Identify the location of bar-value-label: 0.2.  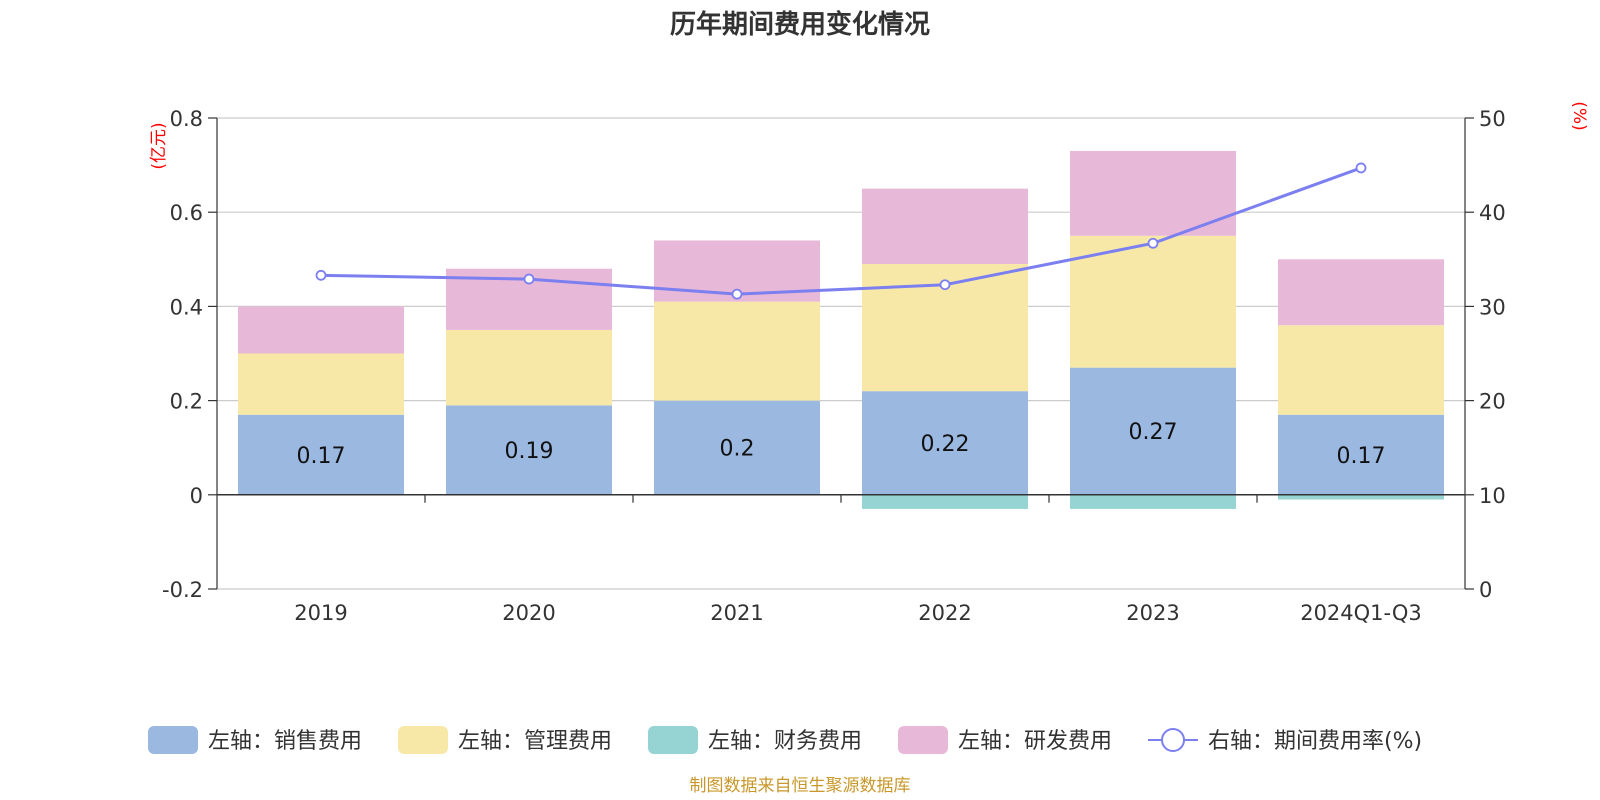
(737, 449).